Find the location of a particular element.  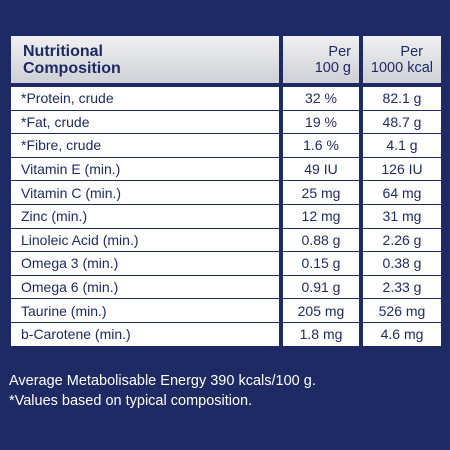

table-row: Taurine (min.) 205 mg 526 mg is located at coordinates (226, 311).